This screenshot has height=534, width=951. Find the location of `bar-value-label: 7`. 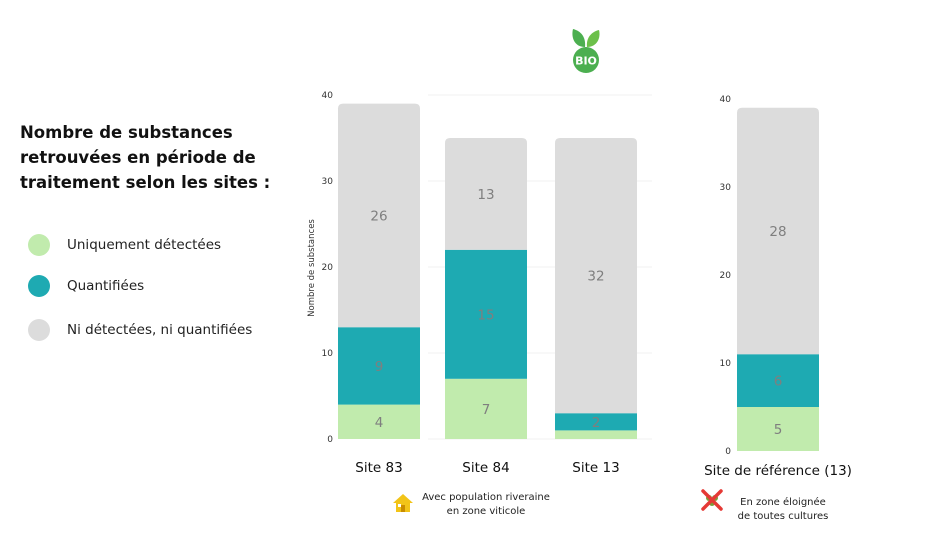

bar-value-label: 7 is located at coordinates (486, 410).